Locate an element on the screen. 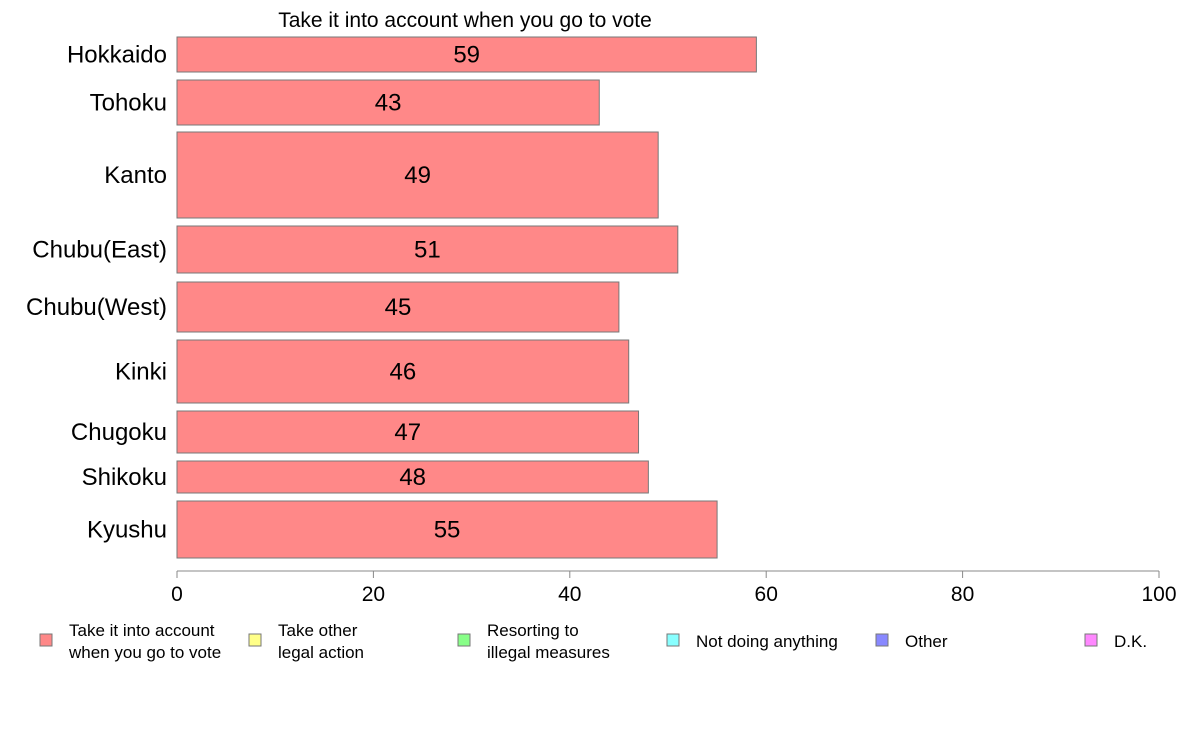 The image size is (1188, 736). data-label-chubu-west: 45 is located at coordinates (398, 307).